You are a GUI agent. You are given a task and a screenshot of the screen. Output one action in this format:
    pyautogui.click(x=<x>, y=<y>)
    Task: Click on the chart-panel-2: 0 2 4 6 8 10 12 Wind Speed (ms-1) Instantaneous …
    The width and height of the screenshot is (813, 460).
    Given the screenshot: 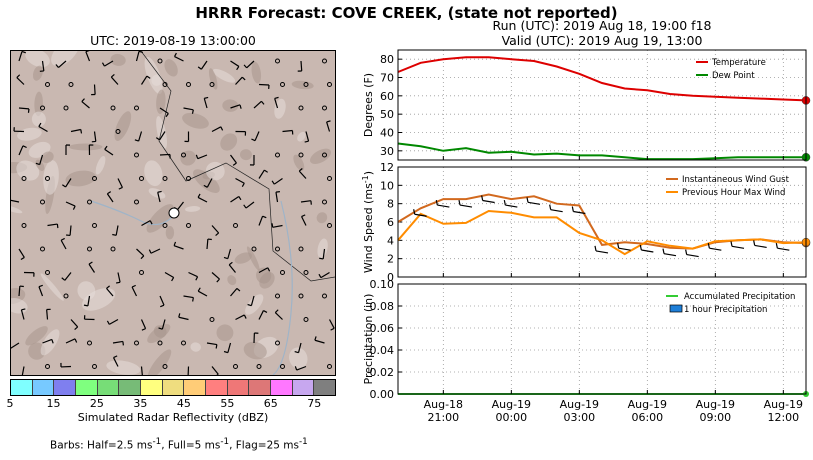 What is the action you would take?
    pyautogui.click(x=586, y=222)
    